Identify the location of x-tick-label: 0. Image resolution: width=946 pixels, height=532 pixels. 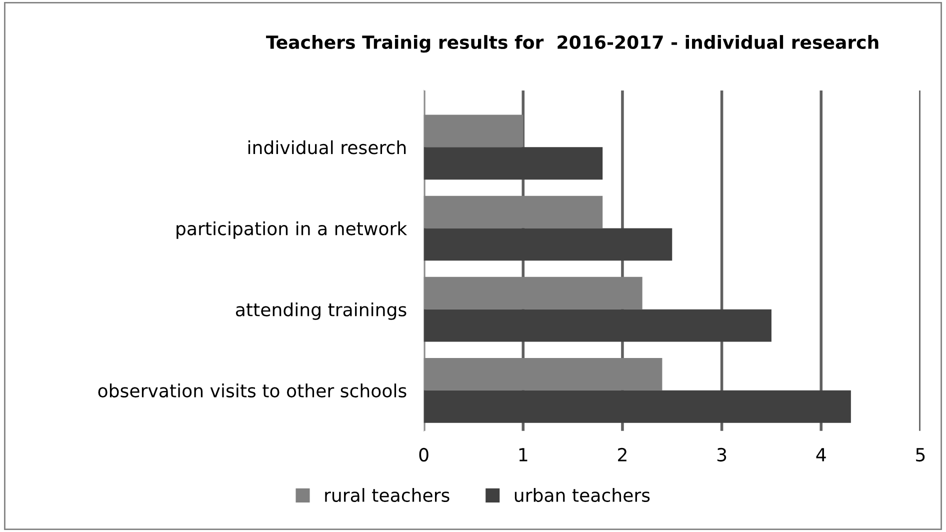
(423, 455).